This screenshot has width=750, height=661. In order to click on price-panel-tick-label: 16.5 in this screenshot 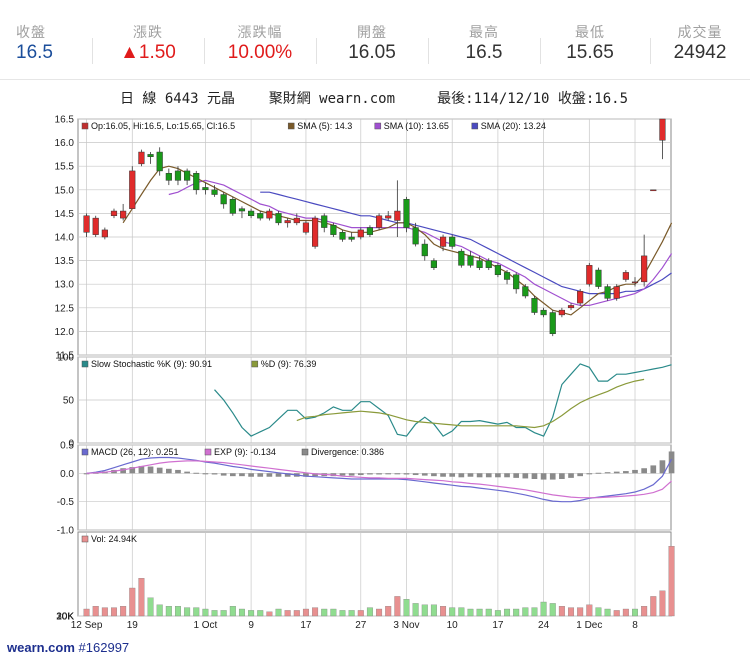, I will do `click(65, 120)`.